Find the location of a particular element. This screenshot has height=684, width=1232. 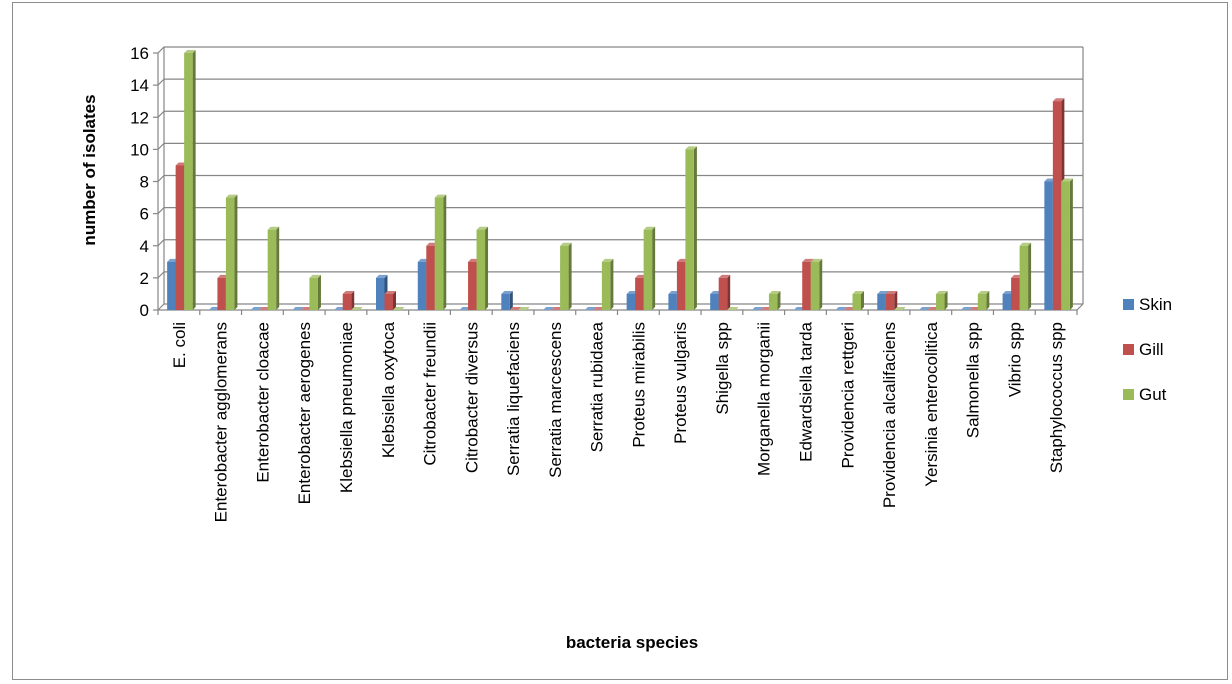

legend: Skin Gill Gut is located at coordinates (1147, 349).